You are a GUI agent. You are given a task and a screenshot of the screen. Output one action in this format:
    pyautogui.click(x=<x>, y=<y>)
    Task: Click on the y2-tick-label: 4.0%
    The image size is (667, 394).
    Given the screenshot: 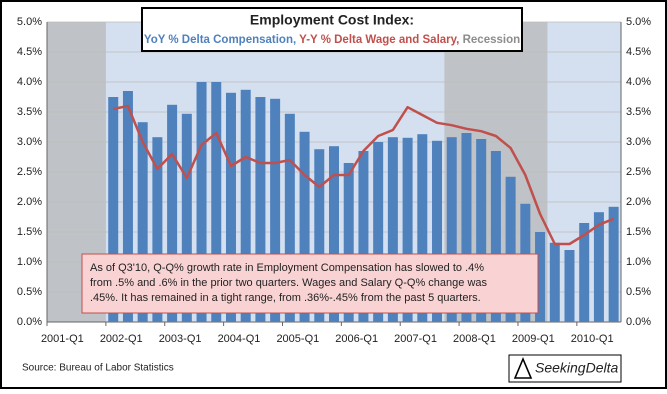 What is the action you would take?
    pyautogui.click(x=638, y=82)
    